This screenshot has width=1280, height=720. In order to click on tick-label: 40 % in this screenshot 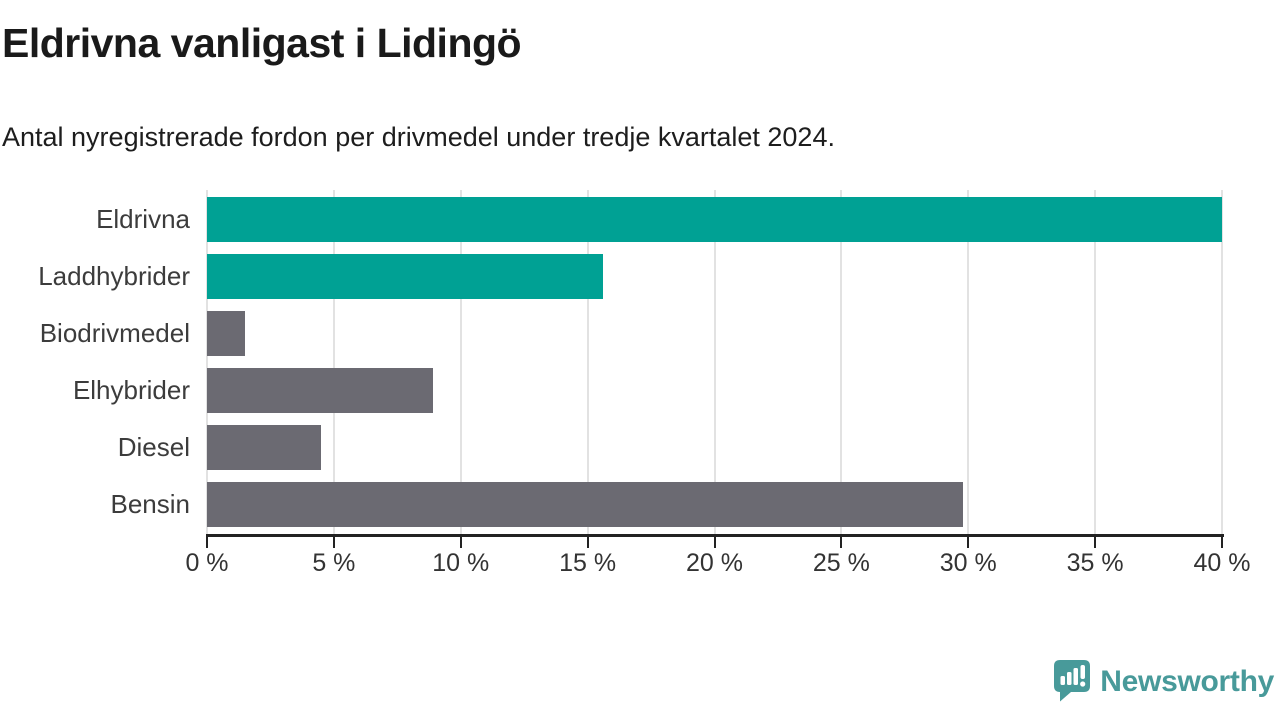, I will do `click(1222, 563)`.